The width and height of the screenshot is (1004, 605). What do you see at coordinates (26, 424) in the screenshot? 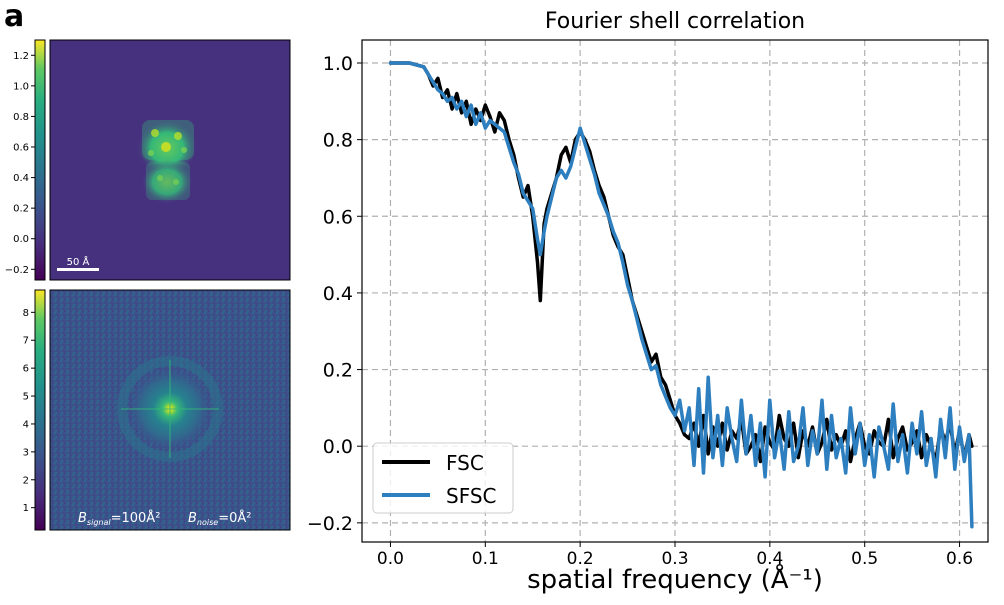
I see `fourier-colorbar-tick-label: 4` at bounding box center [26, 424].